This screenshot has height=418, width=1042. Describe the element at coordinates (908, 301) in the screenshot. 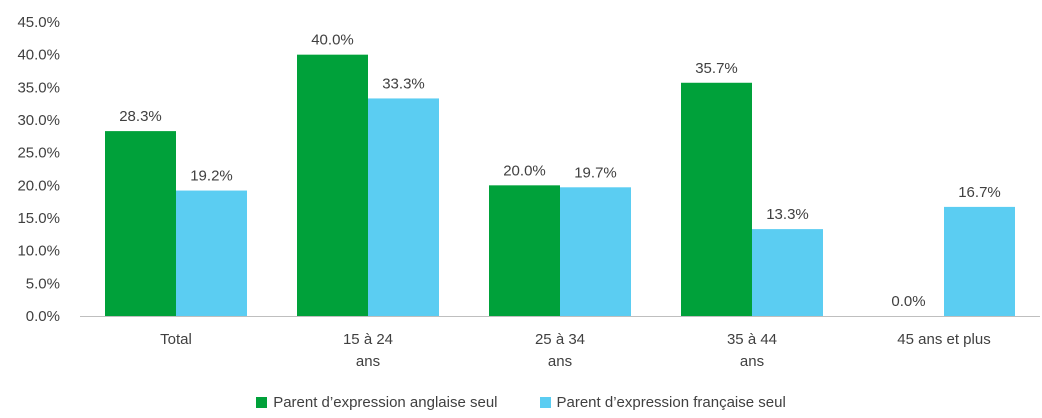

I see `data-label: 0.0%` at that location.